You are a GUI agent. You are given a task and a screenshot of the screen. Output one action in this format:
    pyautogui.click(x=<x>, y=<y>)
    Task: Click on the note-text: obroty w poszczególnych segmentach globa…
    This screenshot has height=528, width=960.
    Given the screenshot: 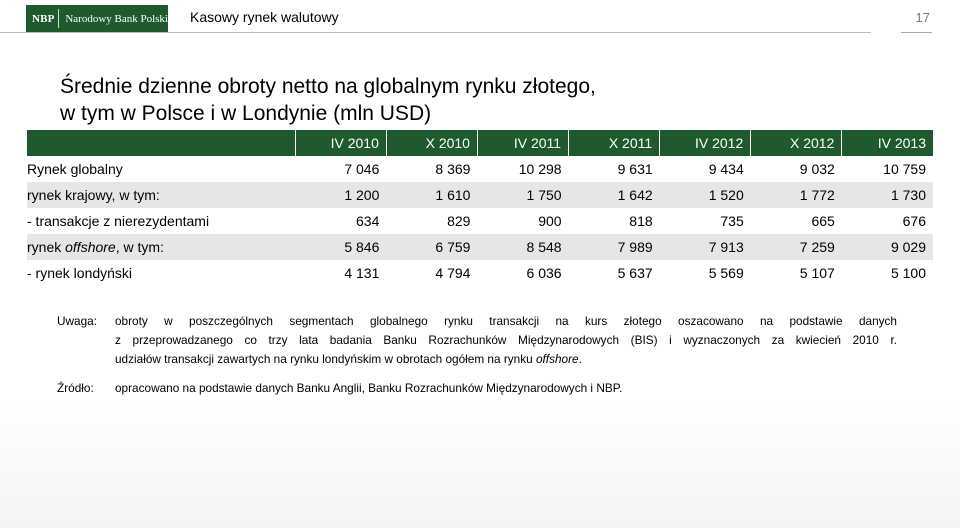 What is the action you would take?
    pyautogui.click(x=506, y=340)
    